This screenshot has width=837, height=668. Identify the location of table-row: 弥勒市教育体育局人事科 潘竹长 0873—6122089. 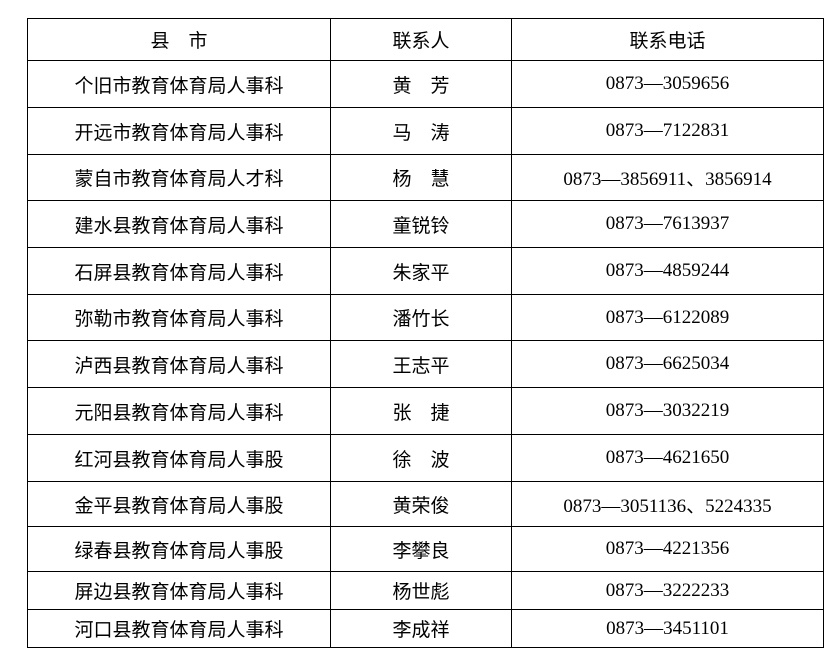
(425, 317).